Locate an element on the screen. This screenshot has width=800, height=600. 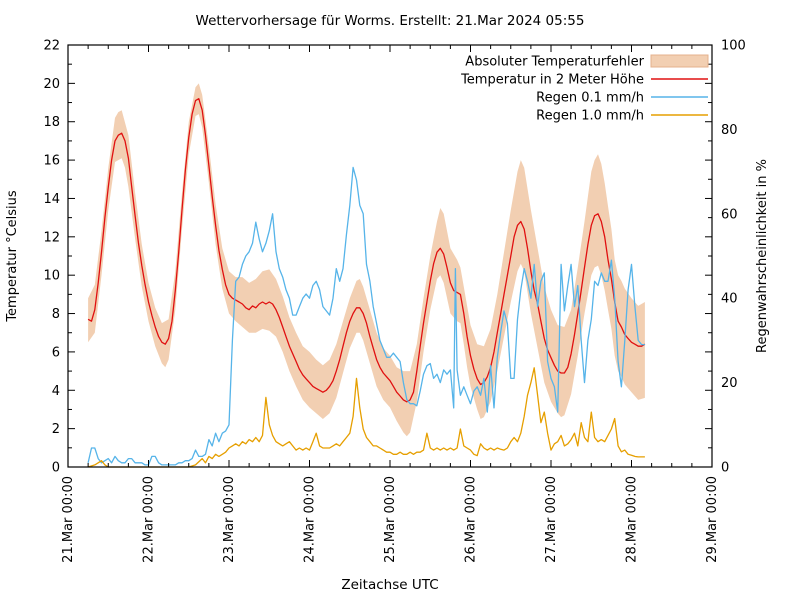
x-tick-label: 27.Mar 00:00 is located at coordinates (551, 519).